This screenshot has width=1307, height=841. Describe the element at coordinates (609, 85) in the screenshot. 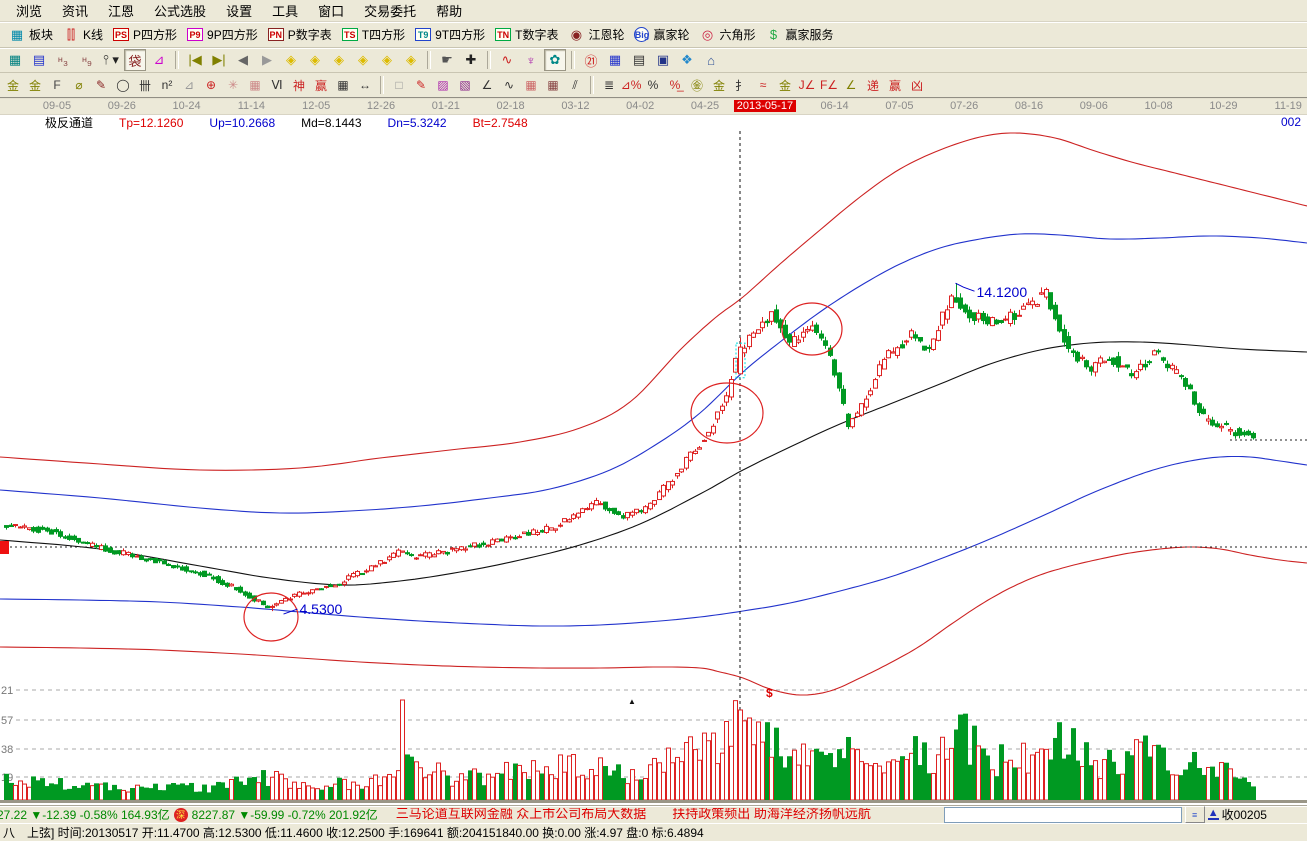

I see `depth-bars-icon: ≣` at that location.